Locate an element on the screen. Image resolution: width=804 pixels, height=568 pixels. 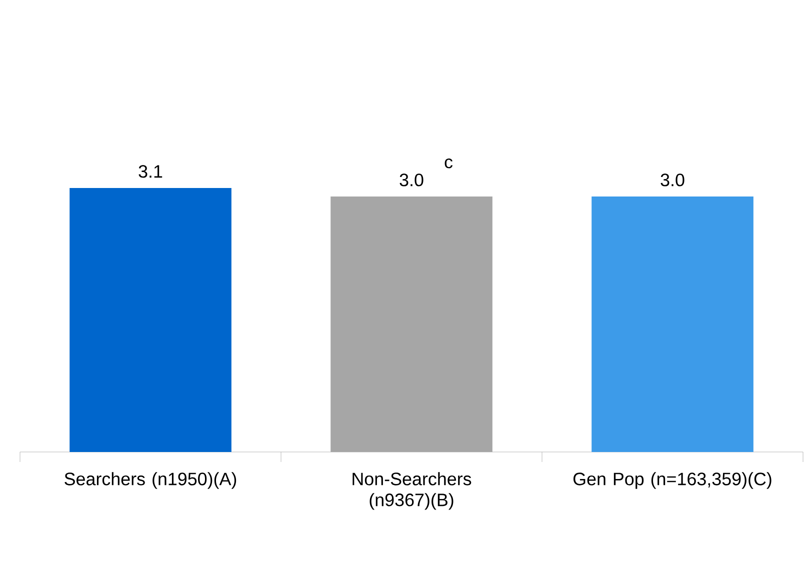
x-tick-label: Searchers (n1950)(A) is located at coordinates (150, 480).